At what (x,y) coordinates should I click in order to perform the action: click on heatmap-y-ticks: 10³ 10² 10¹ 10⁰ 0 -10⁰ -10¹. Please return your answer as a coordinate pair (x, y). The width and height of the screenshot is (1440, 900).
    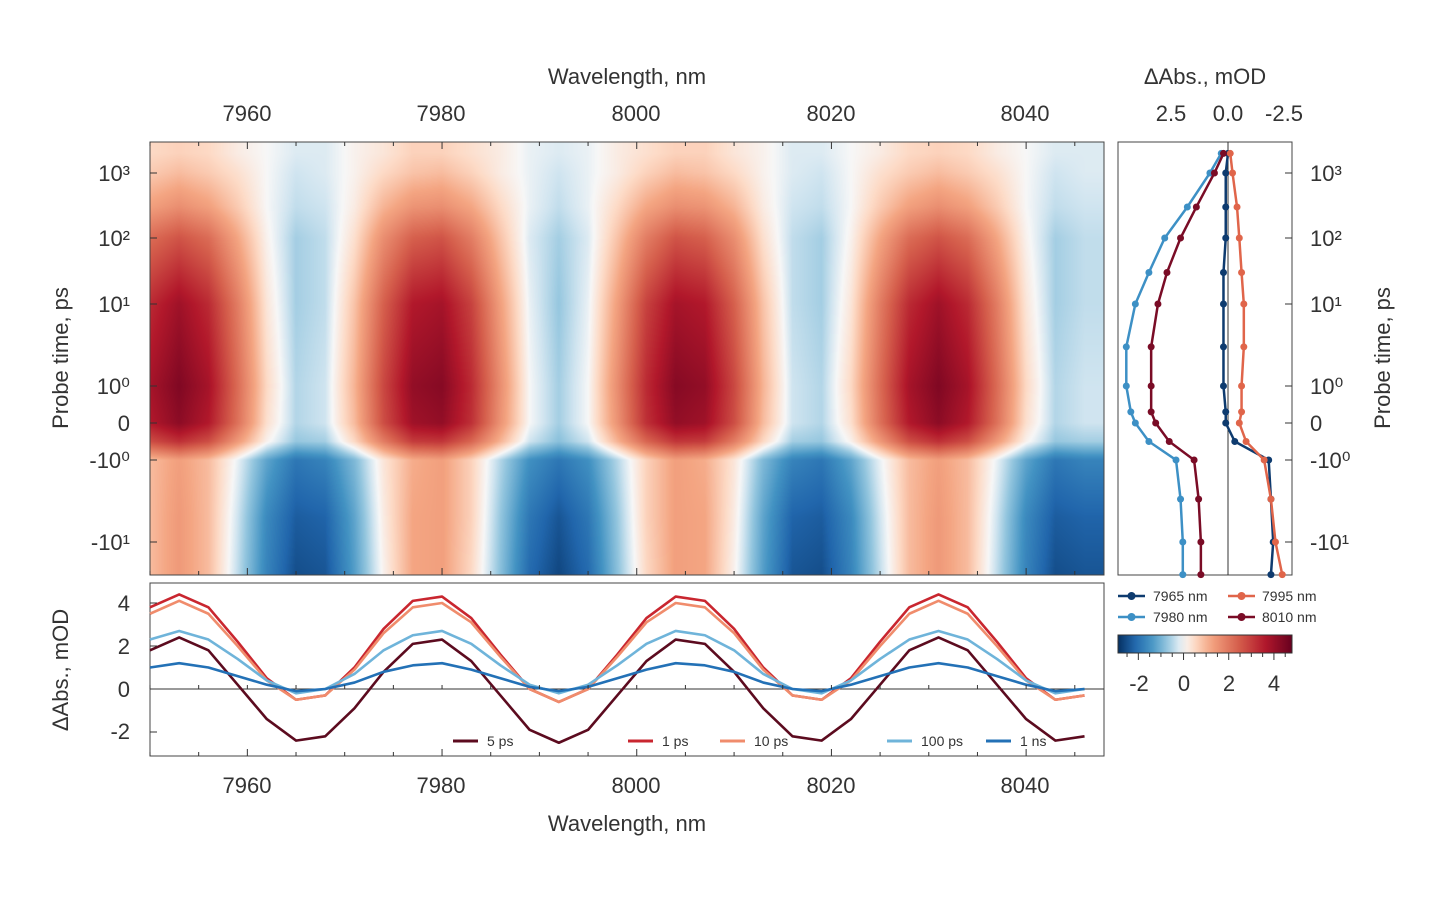
    Looking at the image, I should click on (109, 358).